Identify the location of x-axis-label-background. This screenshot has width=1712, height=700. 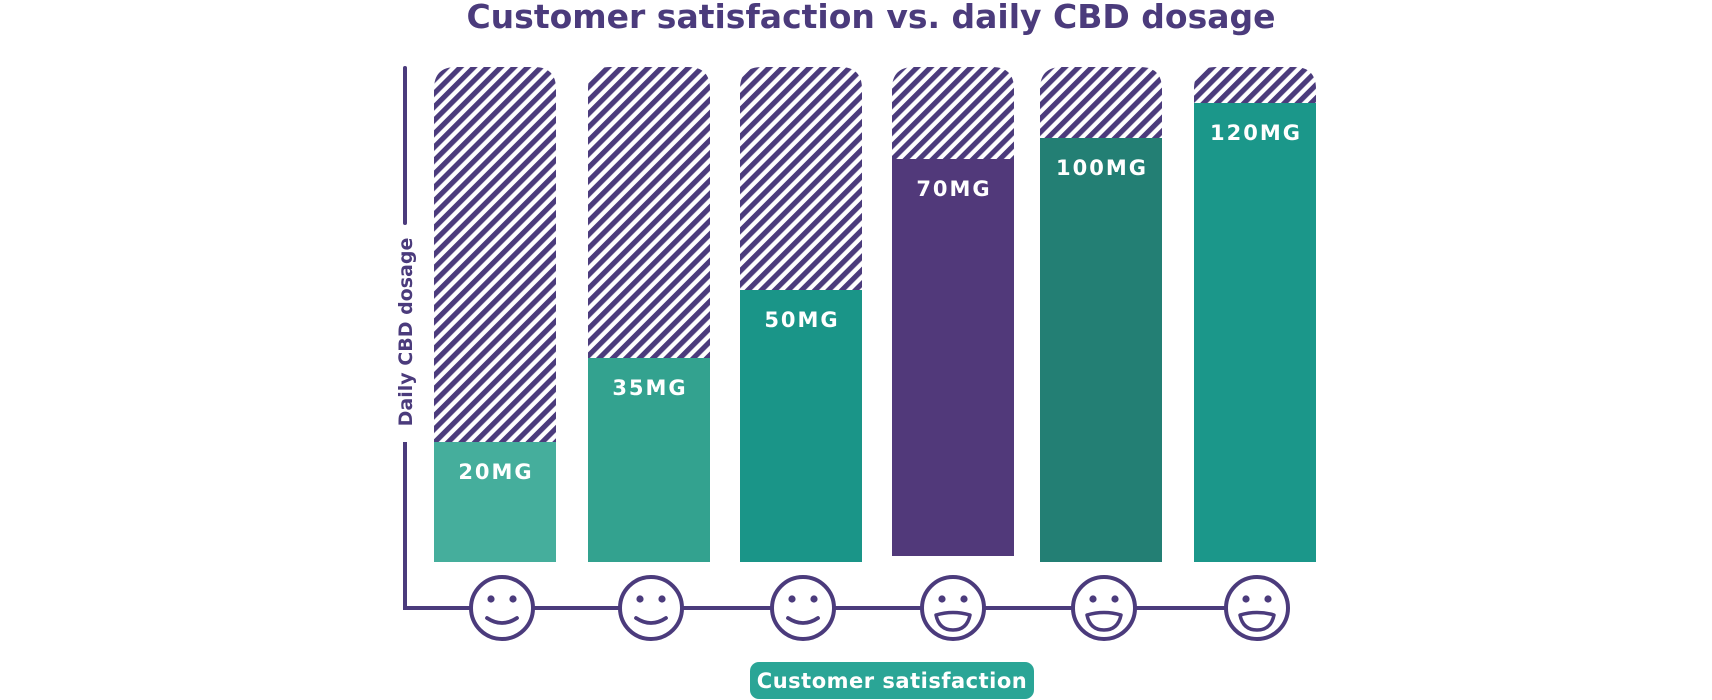
(892, 680).